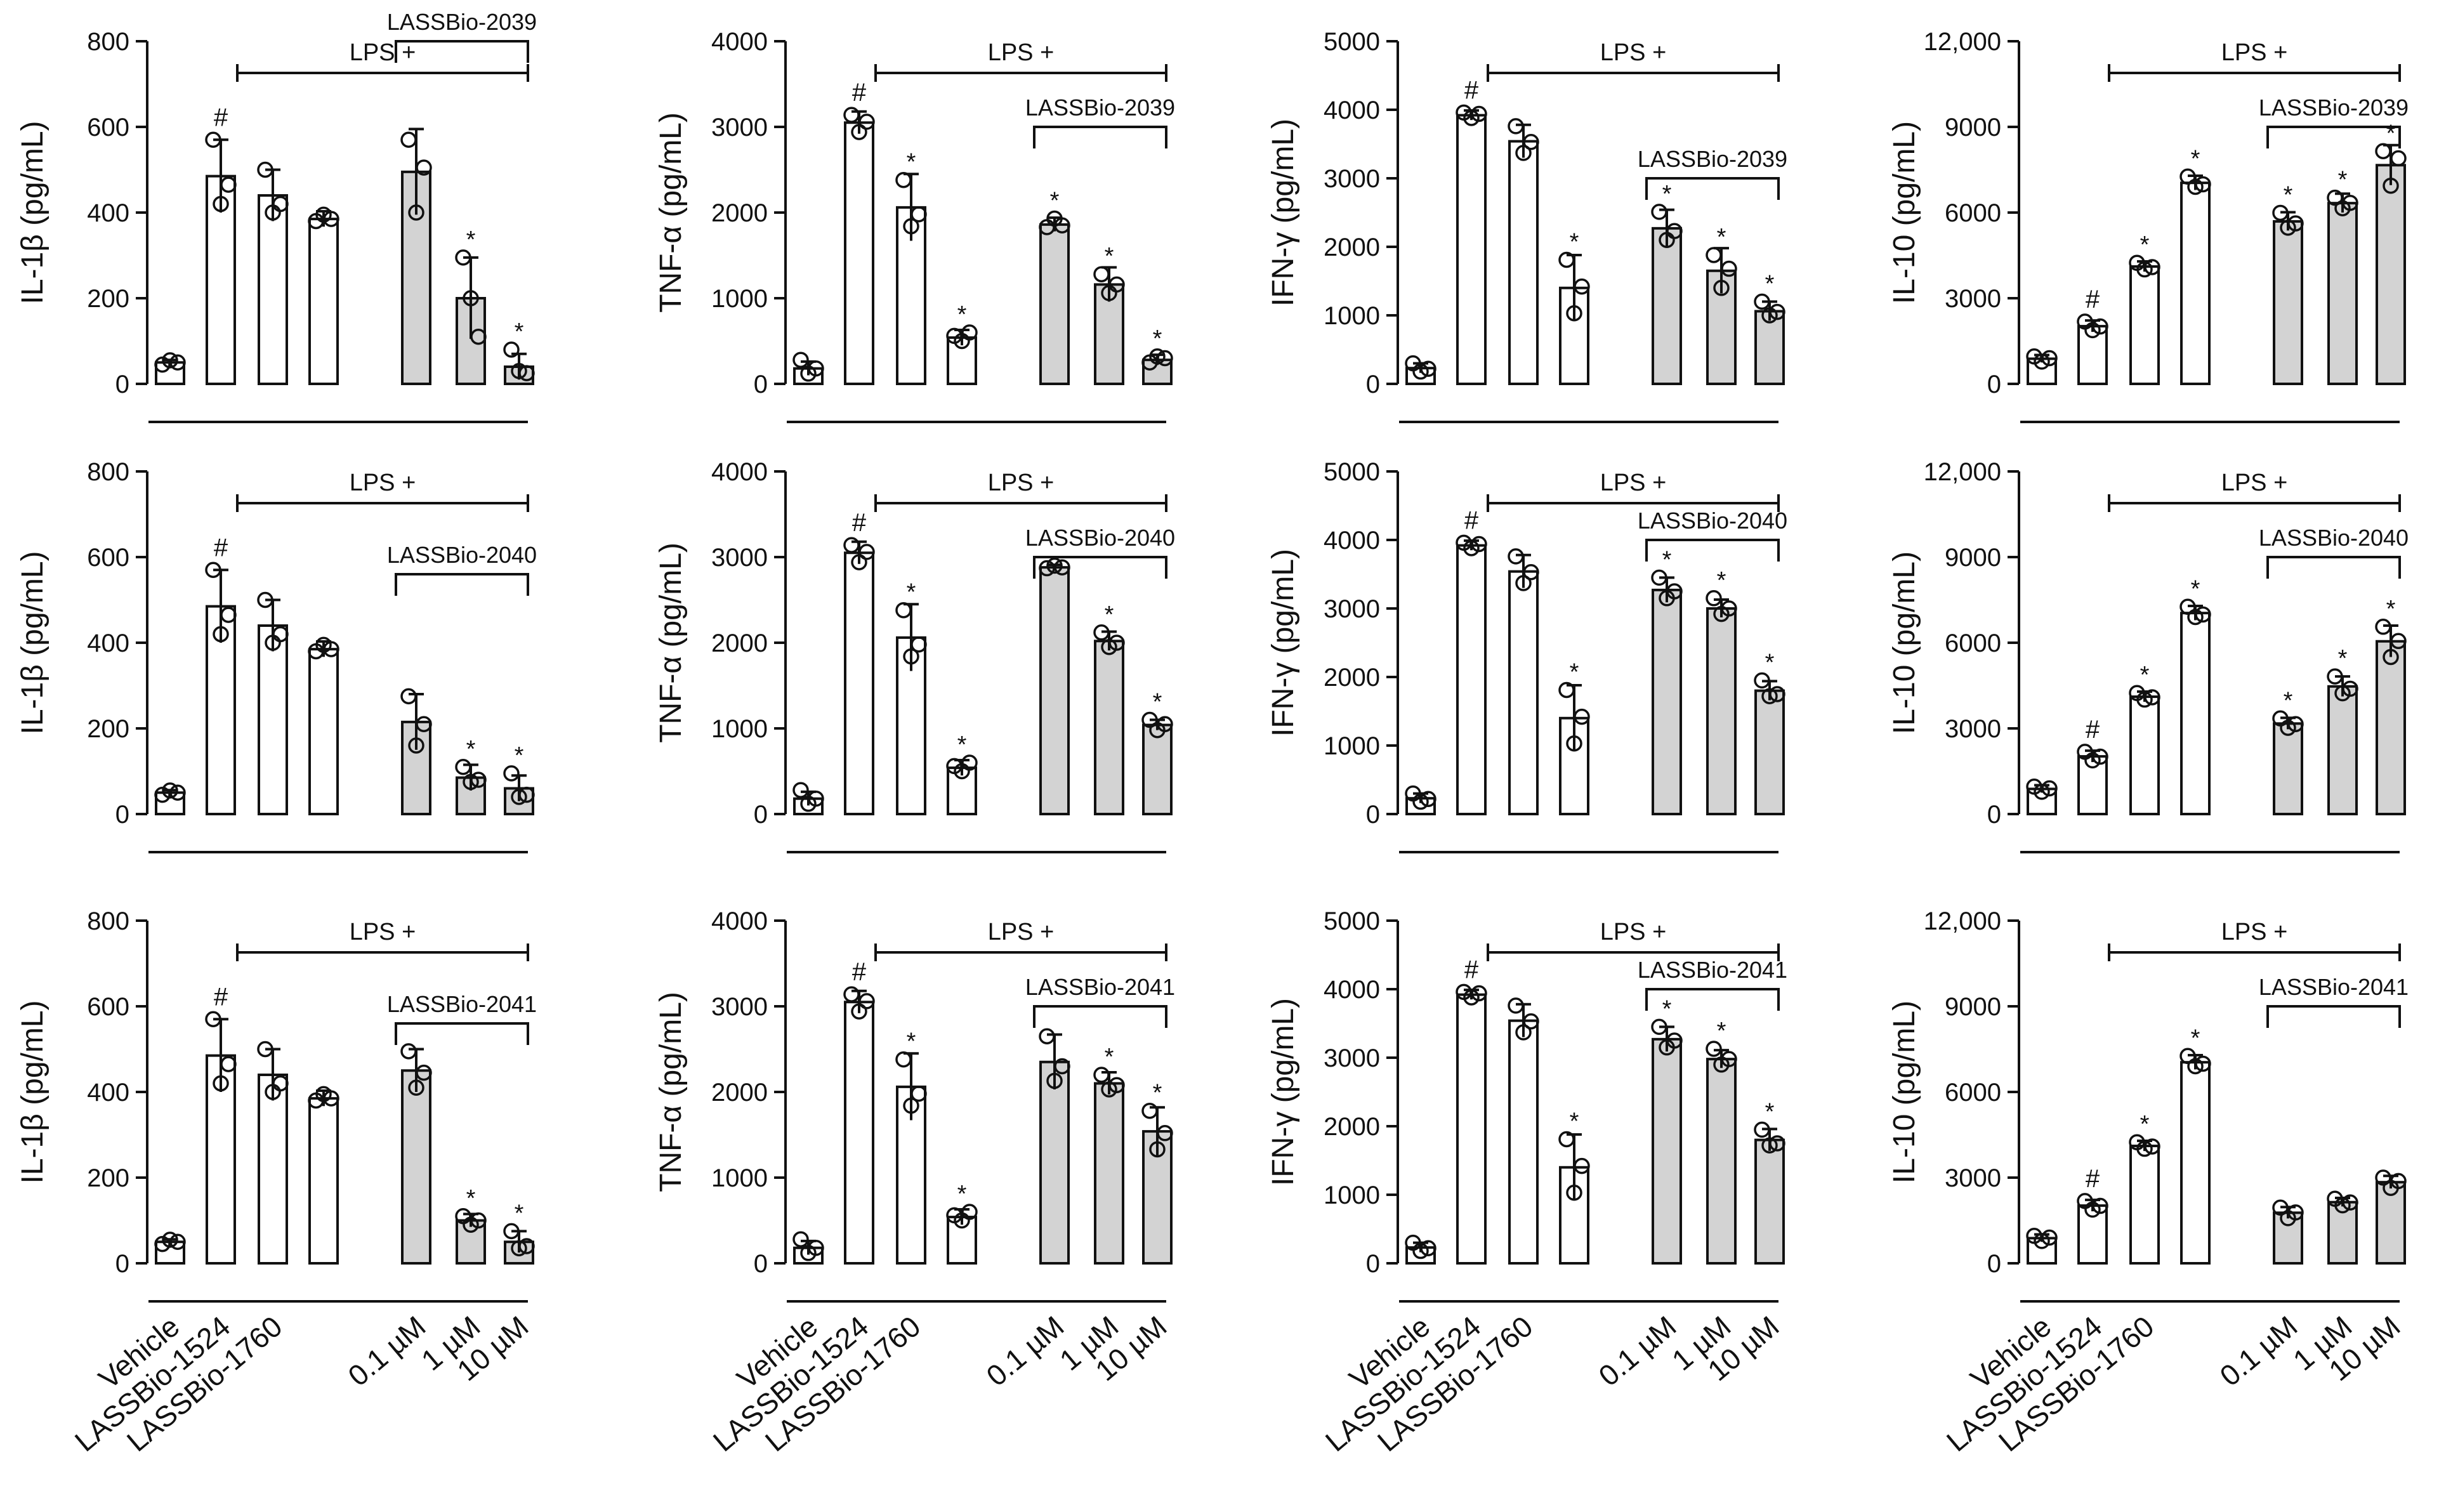 This screenshot has width=2439, height=1512. What do you see at coordinates (1352, 247) in the screenshot?
I see `y-tick-label: 2000` at bounding box center [1352, 247].